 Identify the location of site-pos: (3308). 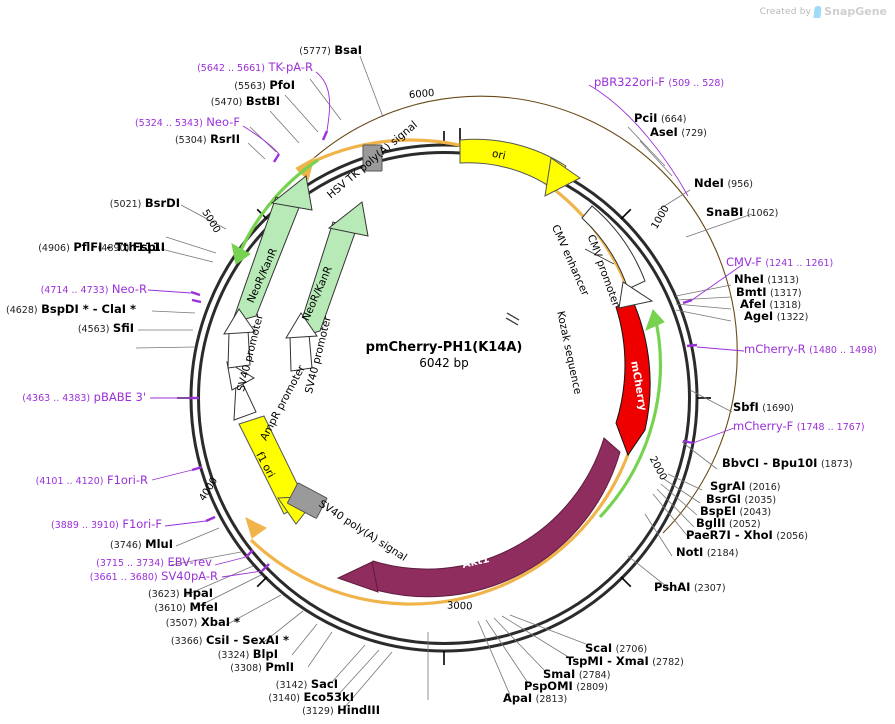
(246, 668).